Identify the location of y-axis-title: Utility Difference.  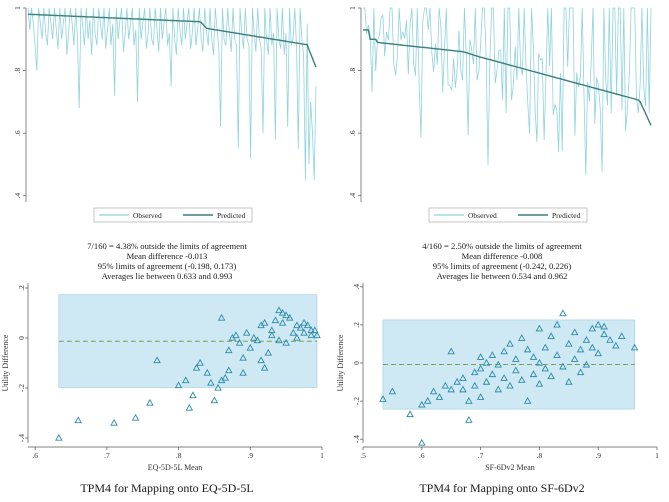
(340, 362).